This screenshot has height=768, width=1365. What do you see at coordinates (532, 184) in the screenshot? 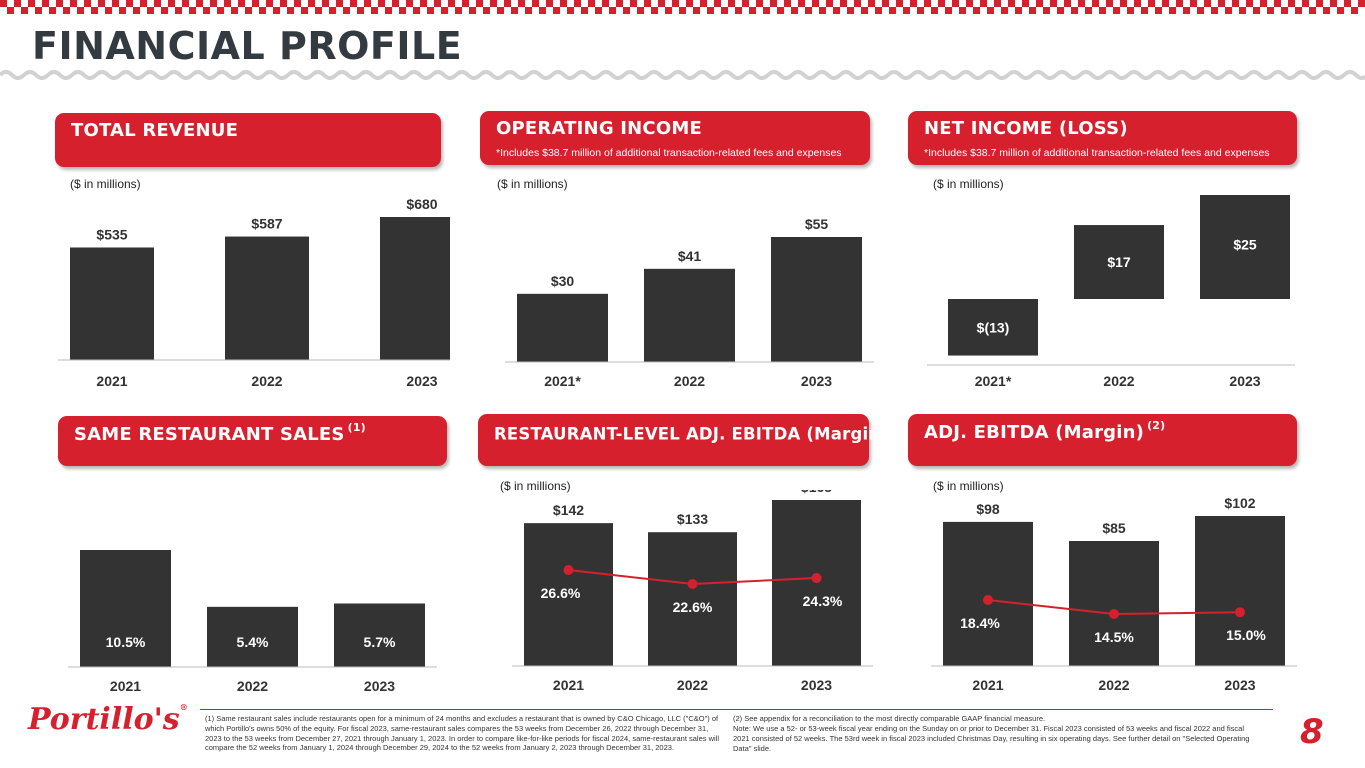
I see `operating-income-unit: ($ in millions)` at bounding box center [532, 184].